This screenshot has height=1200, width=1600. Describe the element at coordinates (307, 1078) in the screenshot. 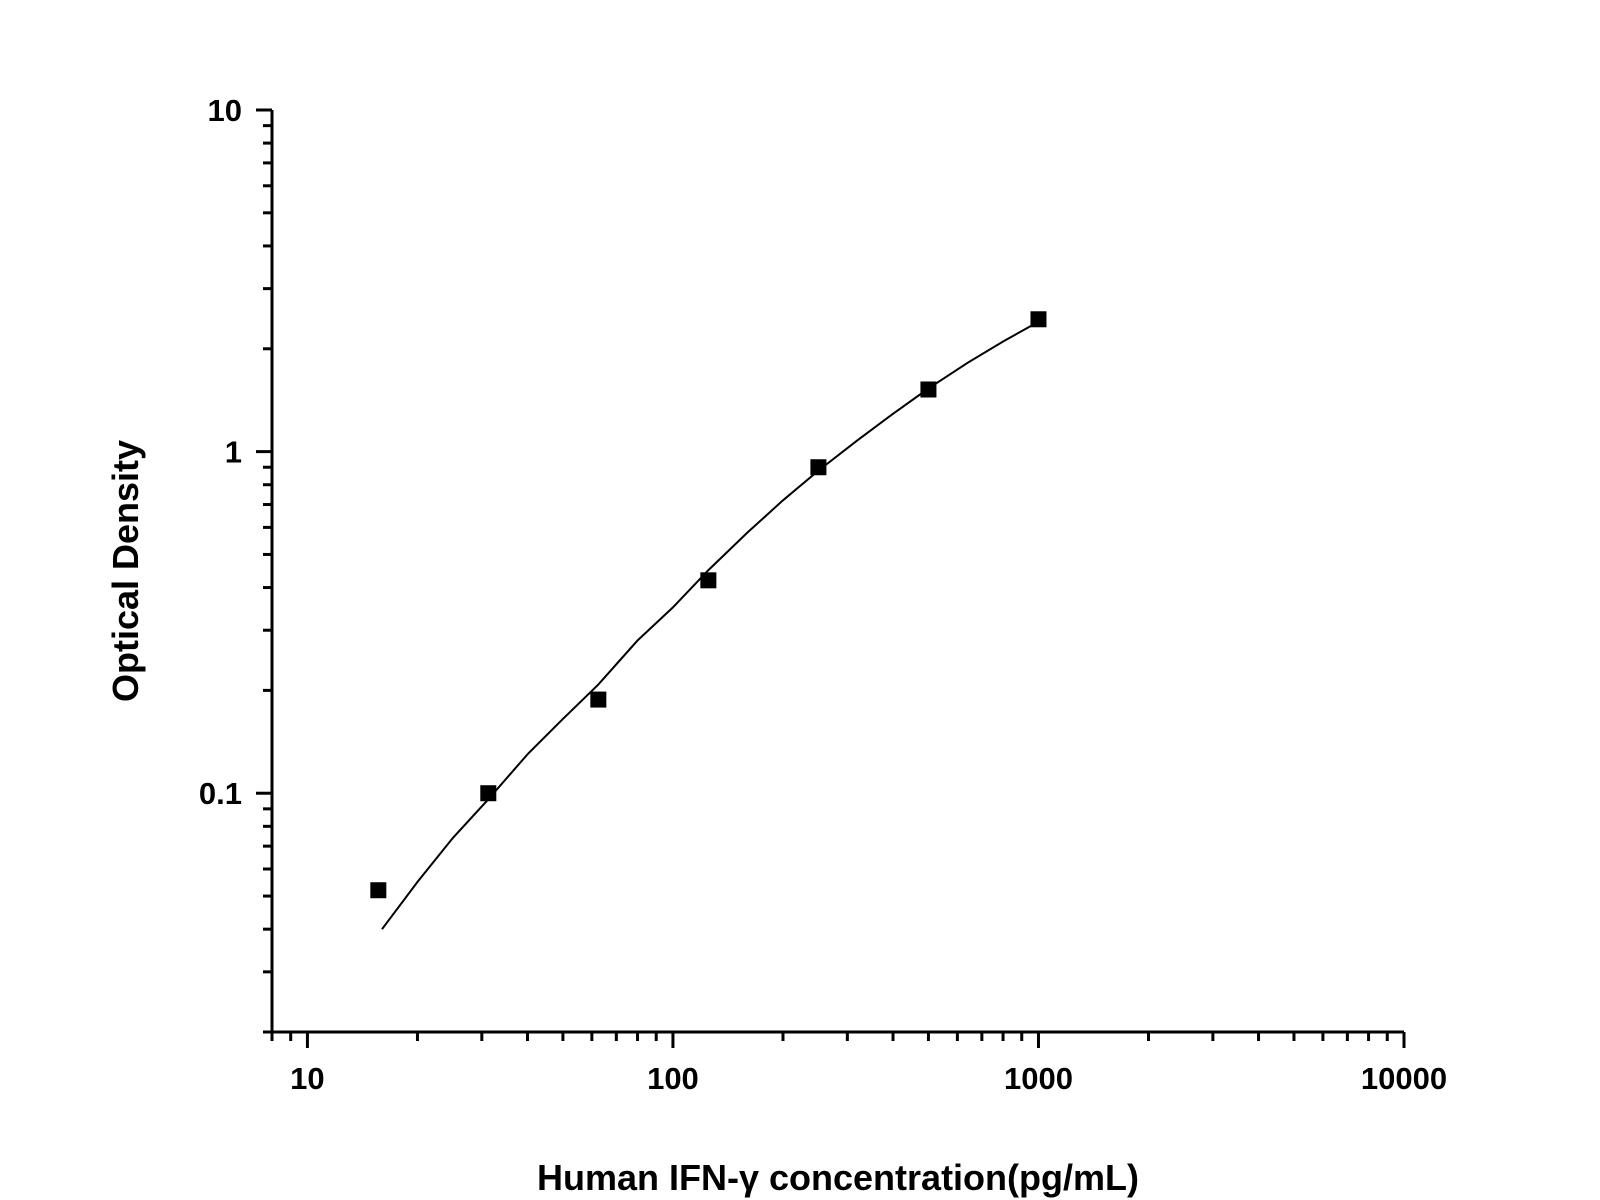

I see `x-tick-label: 10` at that location.